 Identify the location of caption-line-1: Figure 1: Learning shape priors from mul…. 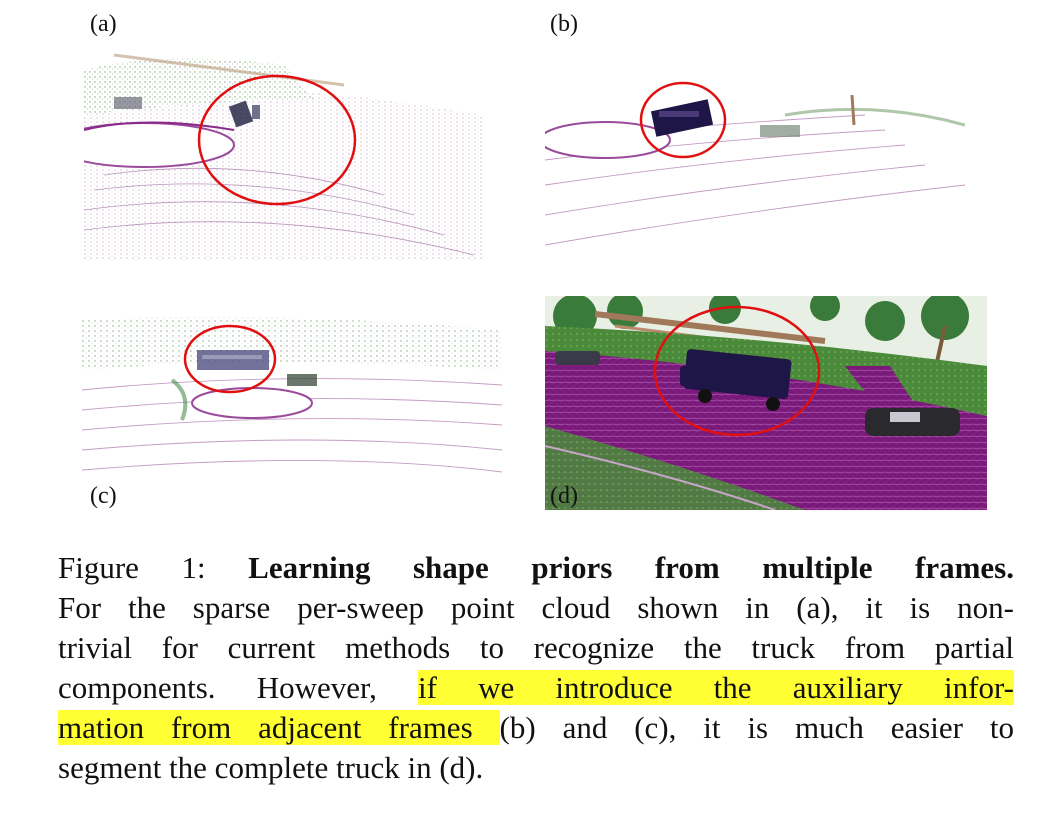
(536, 568).